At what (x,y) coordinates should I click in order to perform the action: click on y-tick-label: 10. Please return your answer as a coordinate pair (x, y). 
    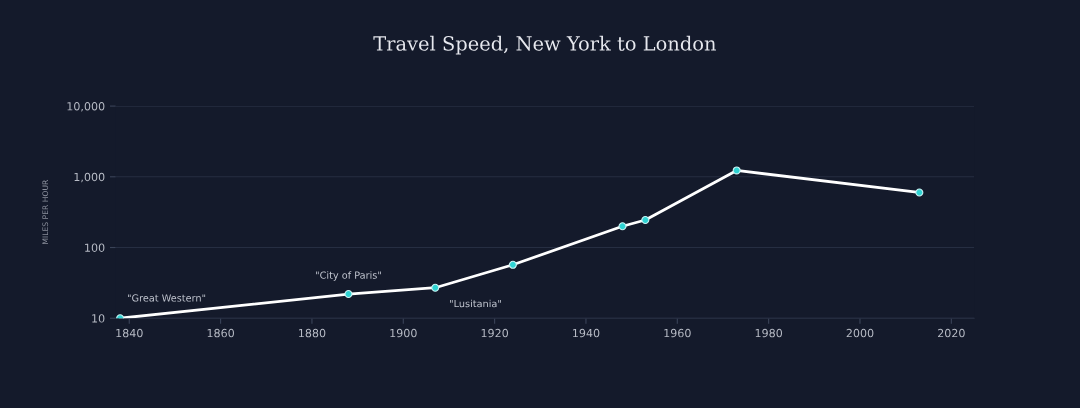
    Looking at the image, I should click on (98, 318).